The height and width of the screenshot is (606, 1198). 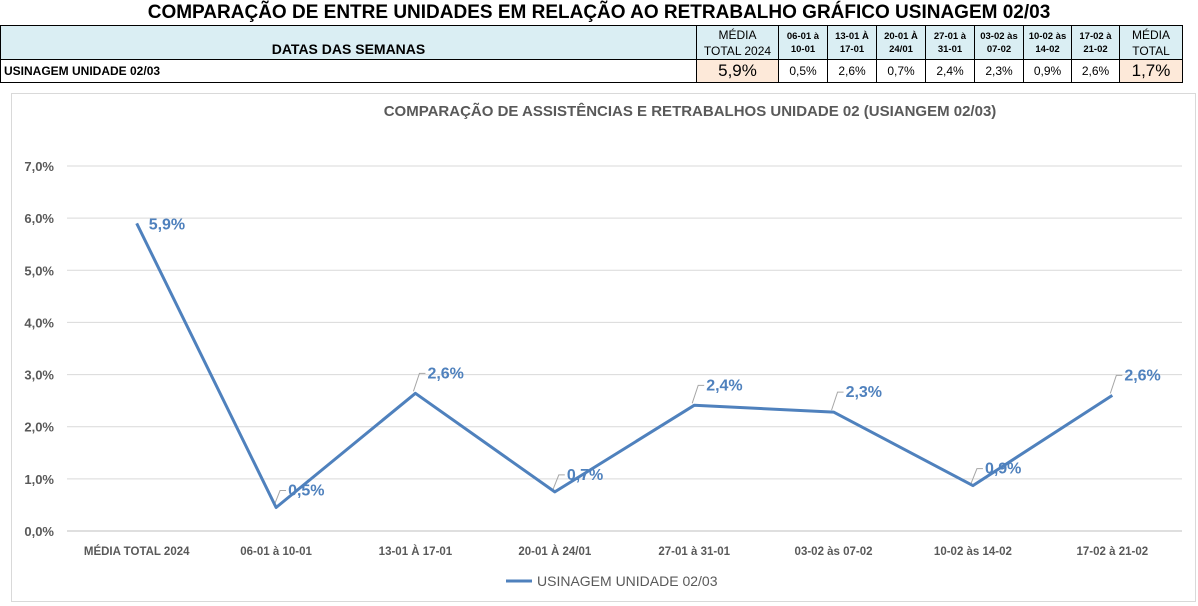 What do you see at coordinates (137, 551) in the screenshot?
I see `x-tick-label: MÉDIA TOTAL 2024` at bounding box center [137, 551].